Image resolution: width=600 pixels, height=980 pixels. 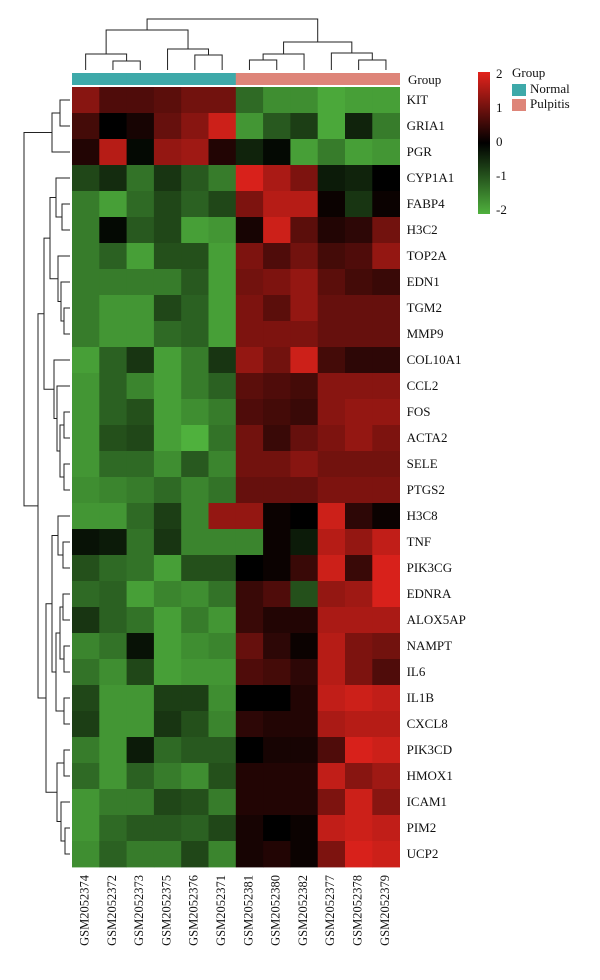 What do you see at coordinates (236, 44) in the screenshot?
I see `column-dendrogram` at bounding box center [236, 44].